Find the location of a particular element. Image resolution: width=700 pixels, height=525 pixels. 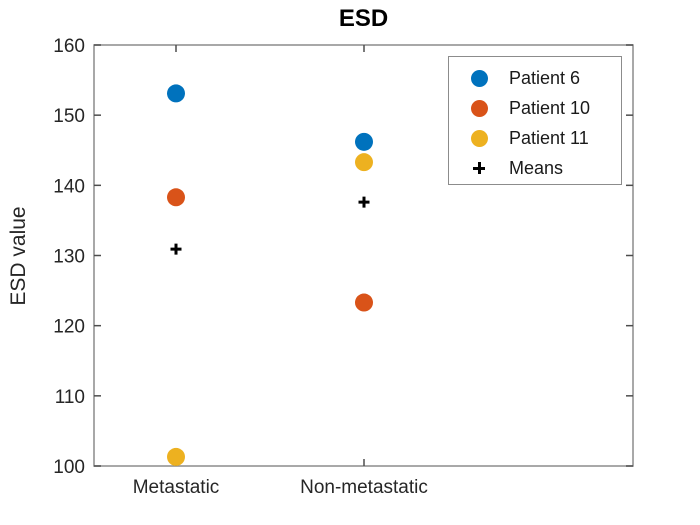

y-tick-label: 130 is located at coordinates (69, 257).